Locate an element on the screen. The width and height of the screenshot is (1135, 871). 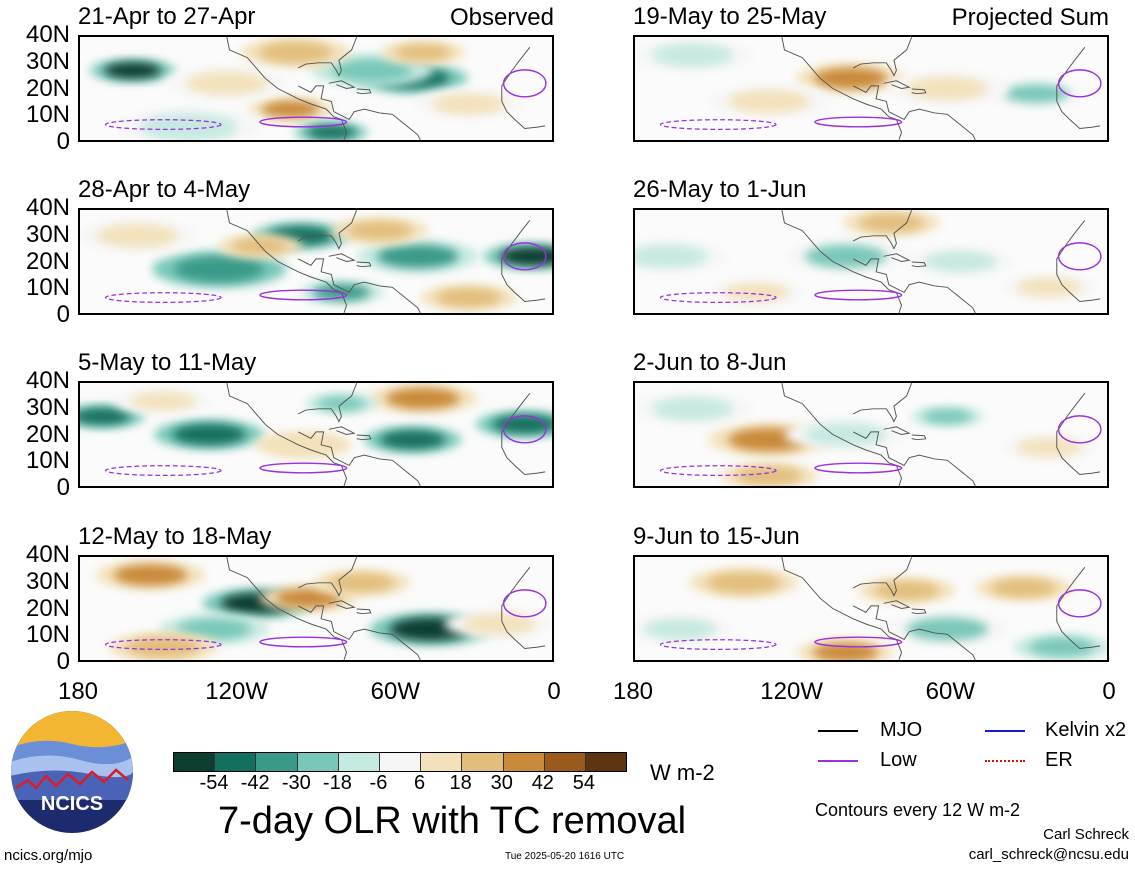
site-url: ncics.org/mjo is located at coordinates (48, 855).